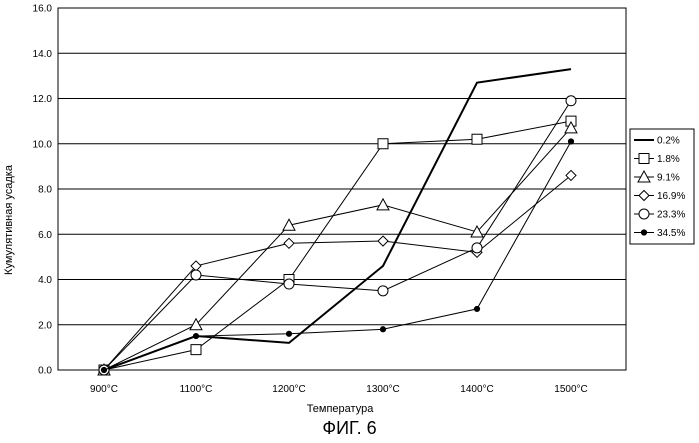 The width and height of the screenshot is (699, 443). I want to click on legend-label: 23.3%, so click(671, 215).